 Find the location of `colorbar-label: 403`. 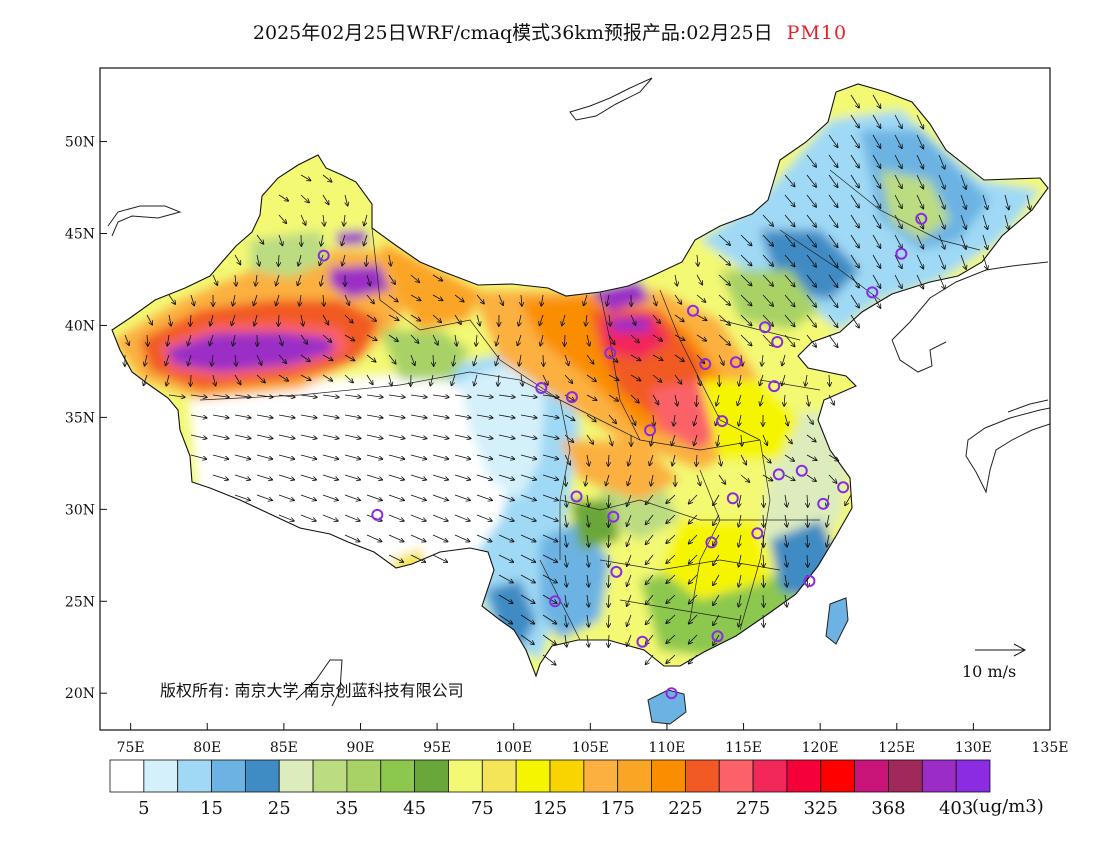

colorbar-label: 403 is located at coordinates (956, 808).